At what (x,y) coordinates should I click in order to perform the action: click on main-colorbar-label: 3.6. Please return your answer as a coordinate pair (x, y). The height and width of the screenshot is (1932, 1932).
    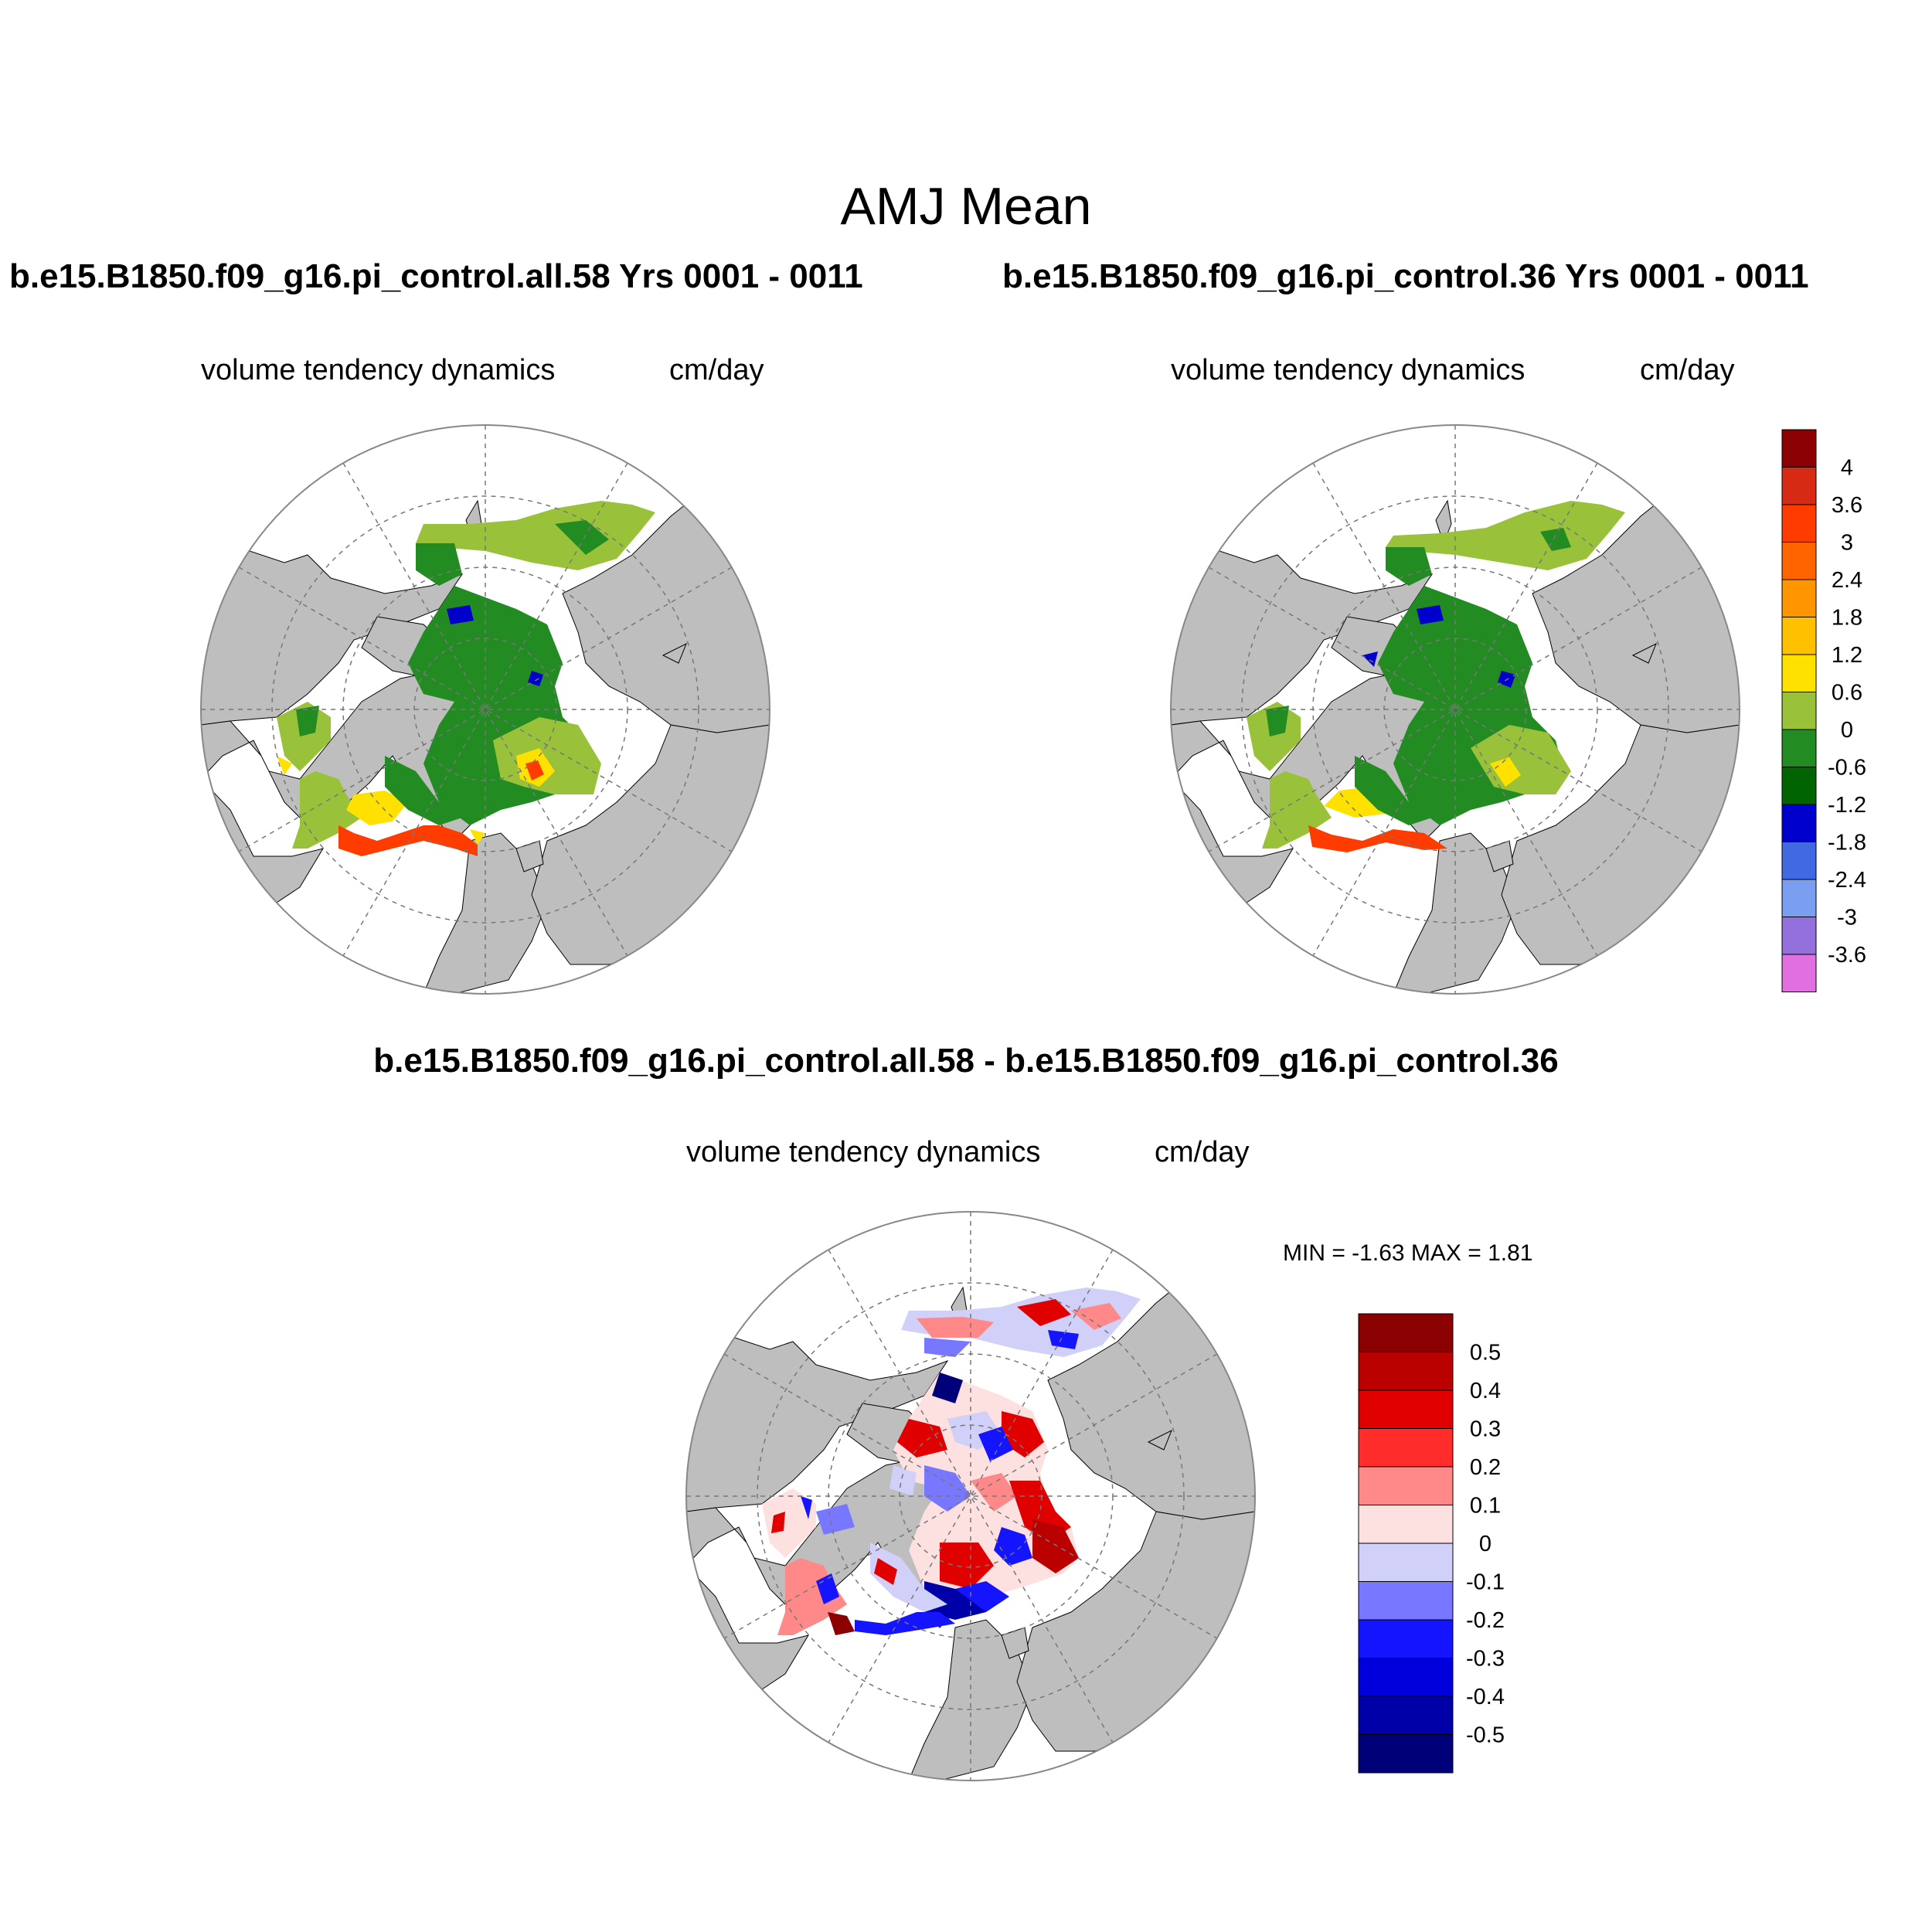
    Looking at the image, I should click on (1847, 506).